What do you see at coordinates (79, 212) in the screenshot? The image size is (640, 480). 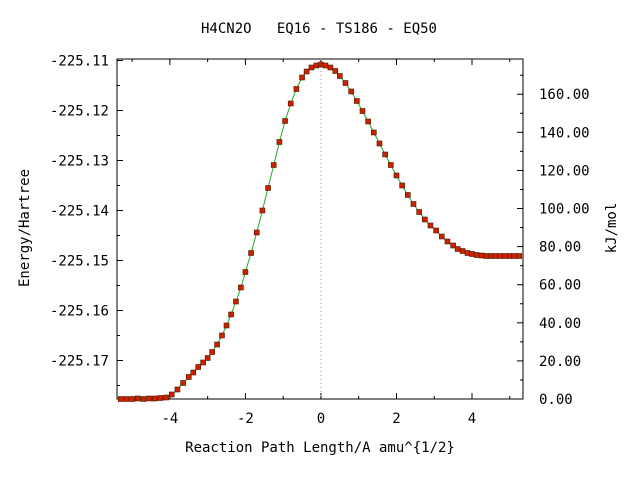 I see `y-tick-label: -225.14` at bounding box center [79, 212].